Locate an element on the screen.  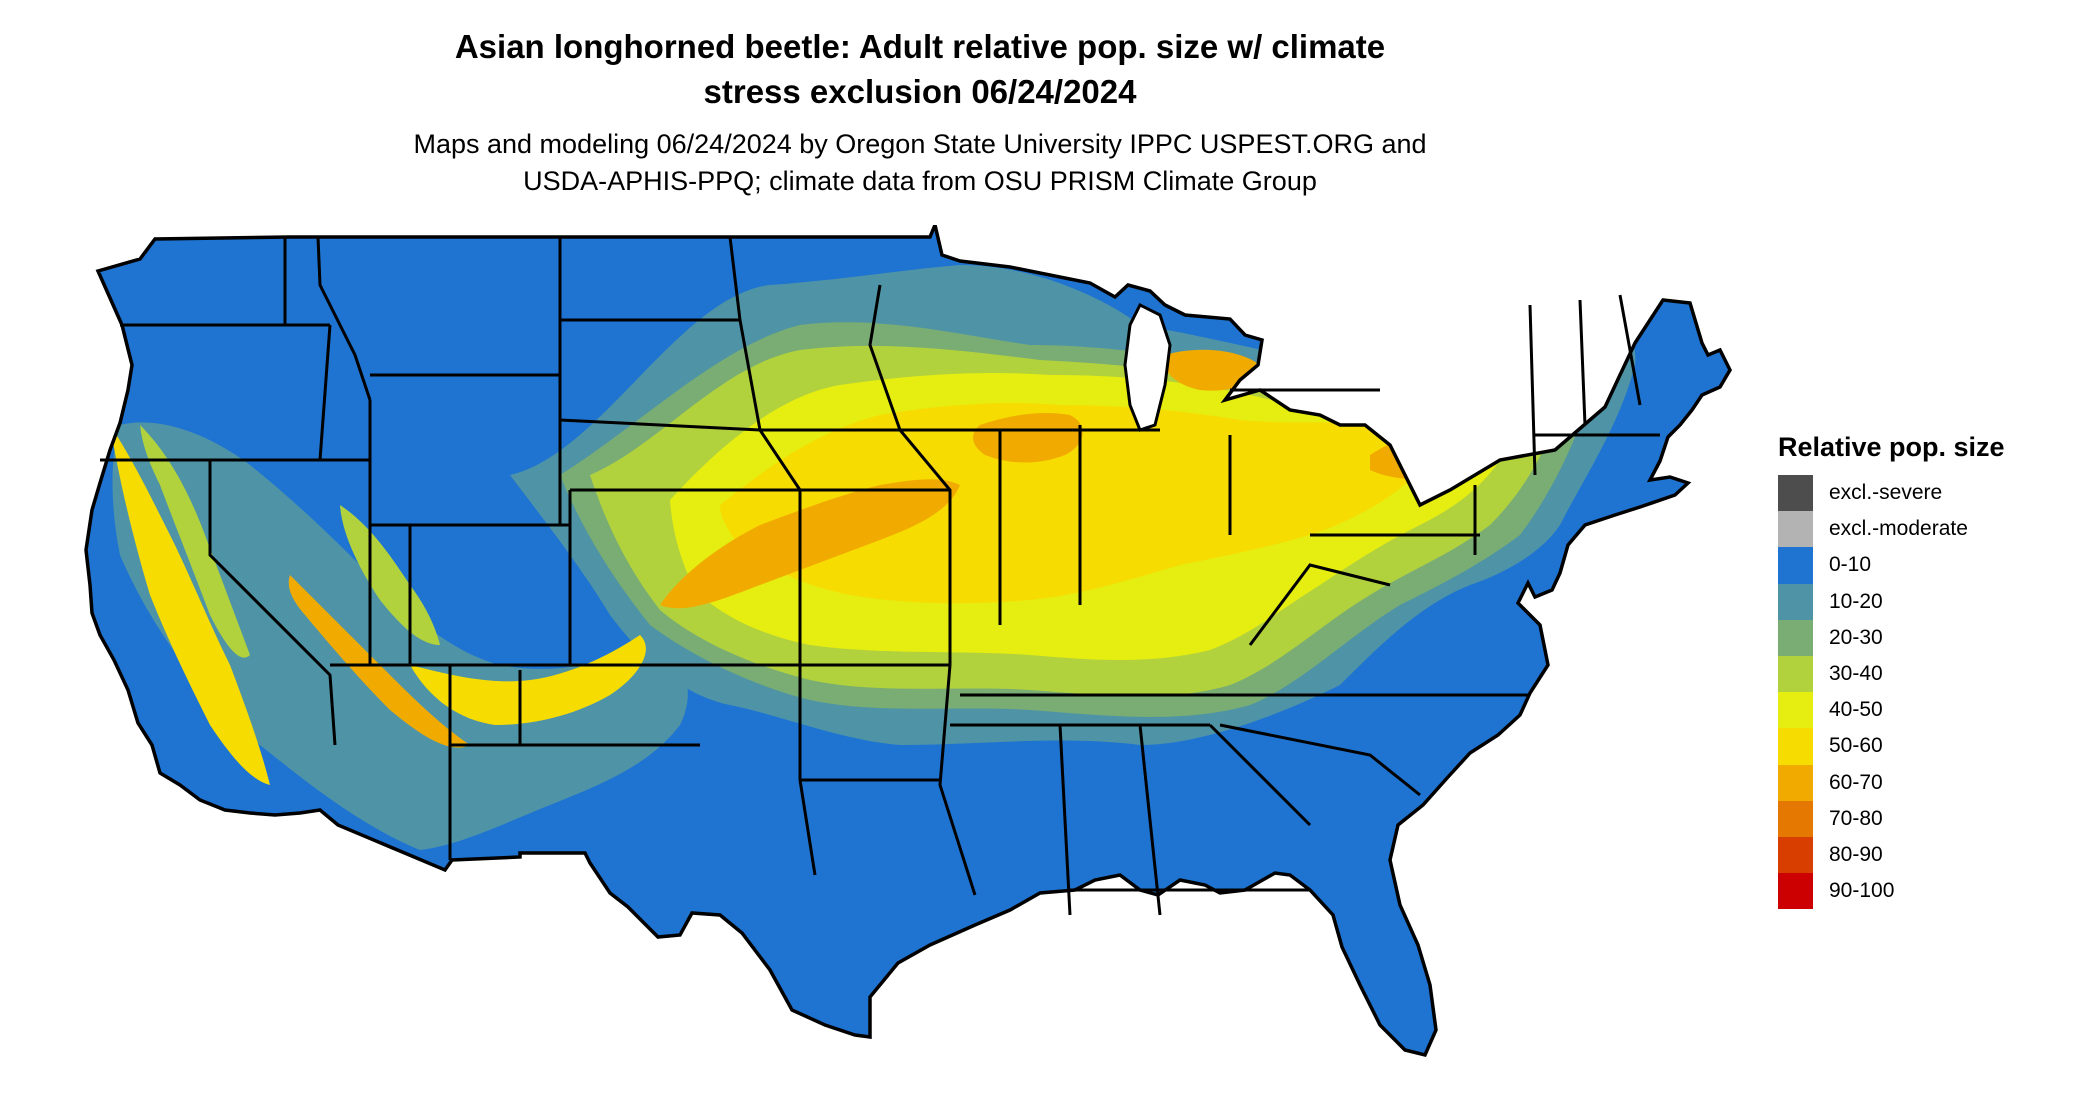
legend-title: Relative pop. size is located at coordinates (1891, 447).